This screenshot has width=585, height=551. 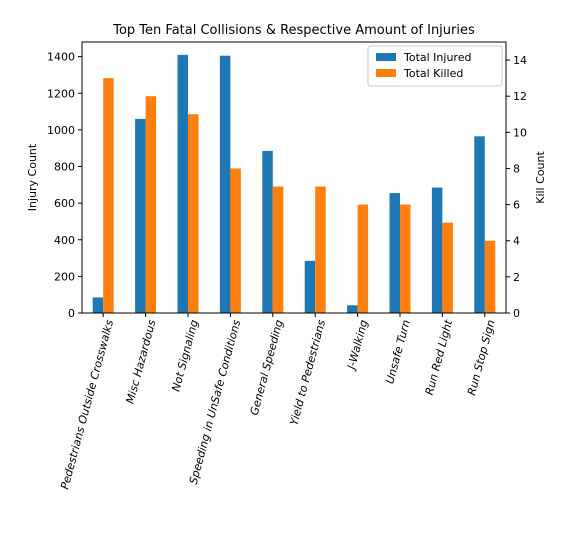 I want to click on category-label: Unsafe Turn, so click(x=398, y=351).